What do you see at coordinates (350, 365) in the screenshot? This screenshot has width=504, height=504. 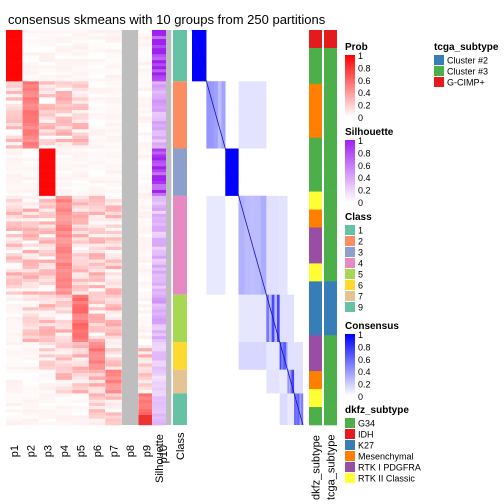 I see `consensus-legend-gradient` at bounding box center [350, 365].